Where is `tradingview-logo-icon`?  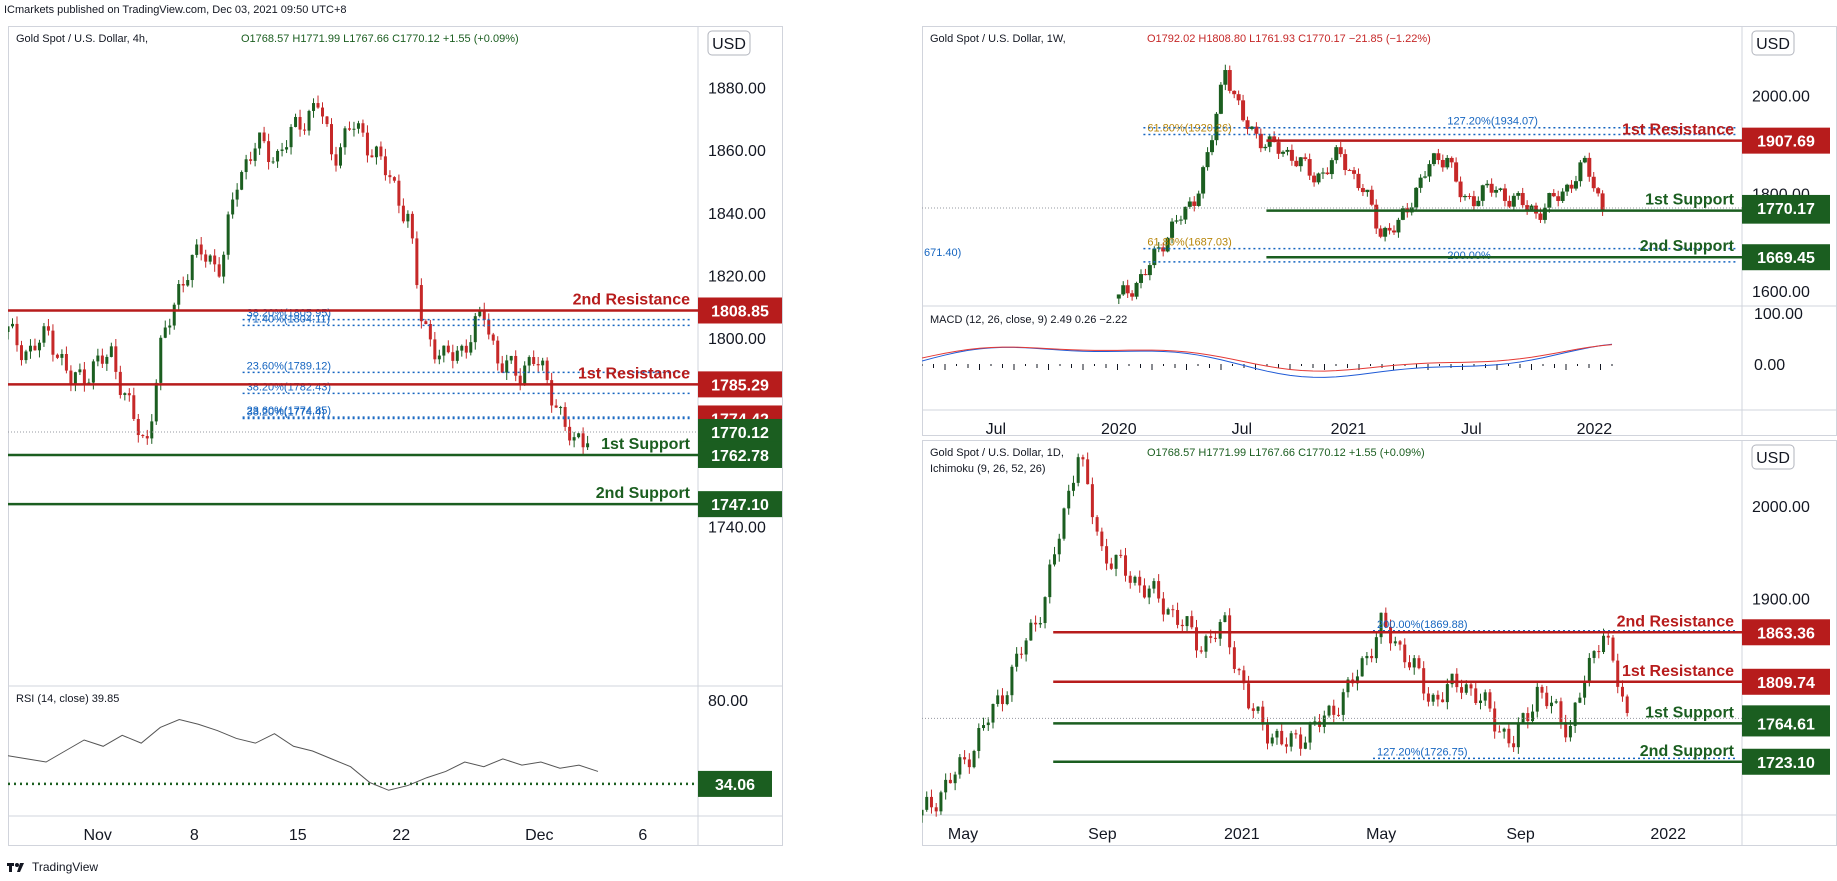
tradingview-logo-icon is located at coordinates (17, 867).